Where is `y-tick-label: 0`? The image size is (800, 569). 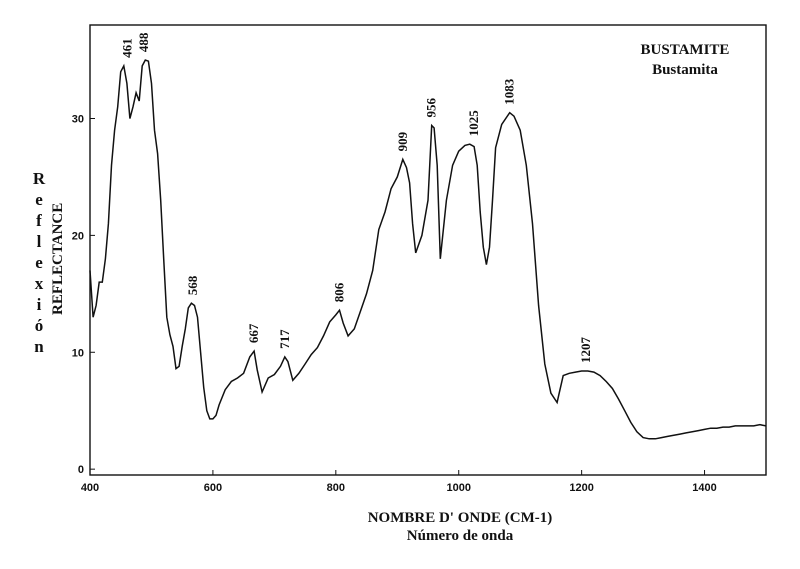
y-tick-label: 0 is located at coordinates (81, 470).